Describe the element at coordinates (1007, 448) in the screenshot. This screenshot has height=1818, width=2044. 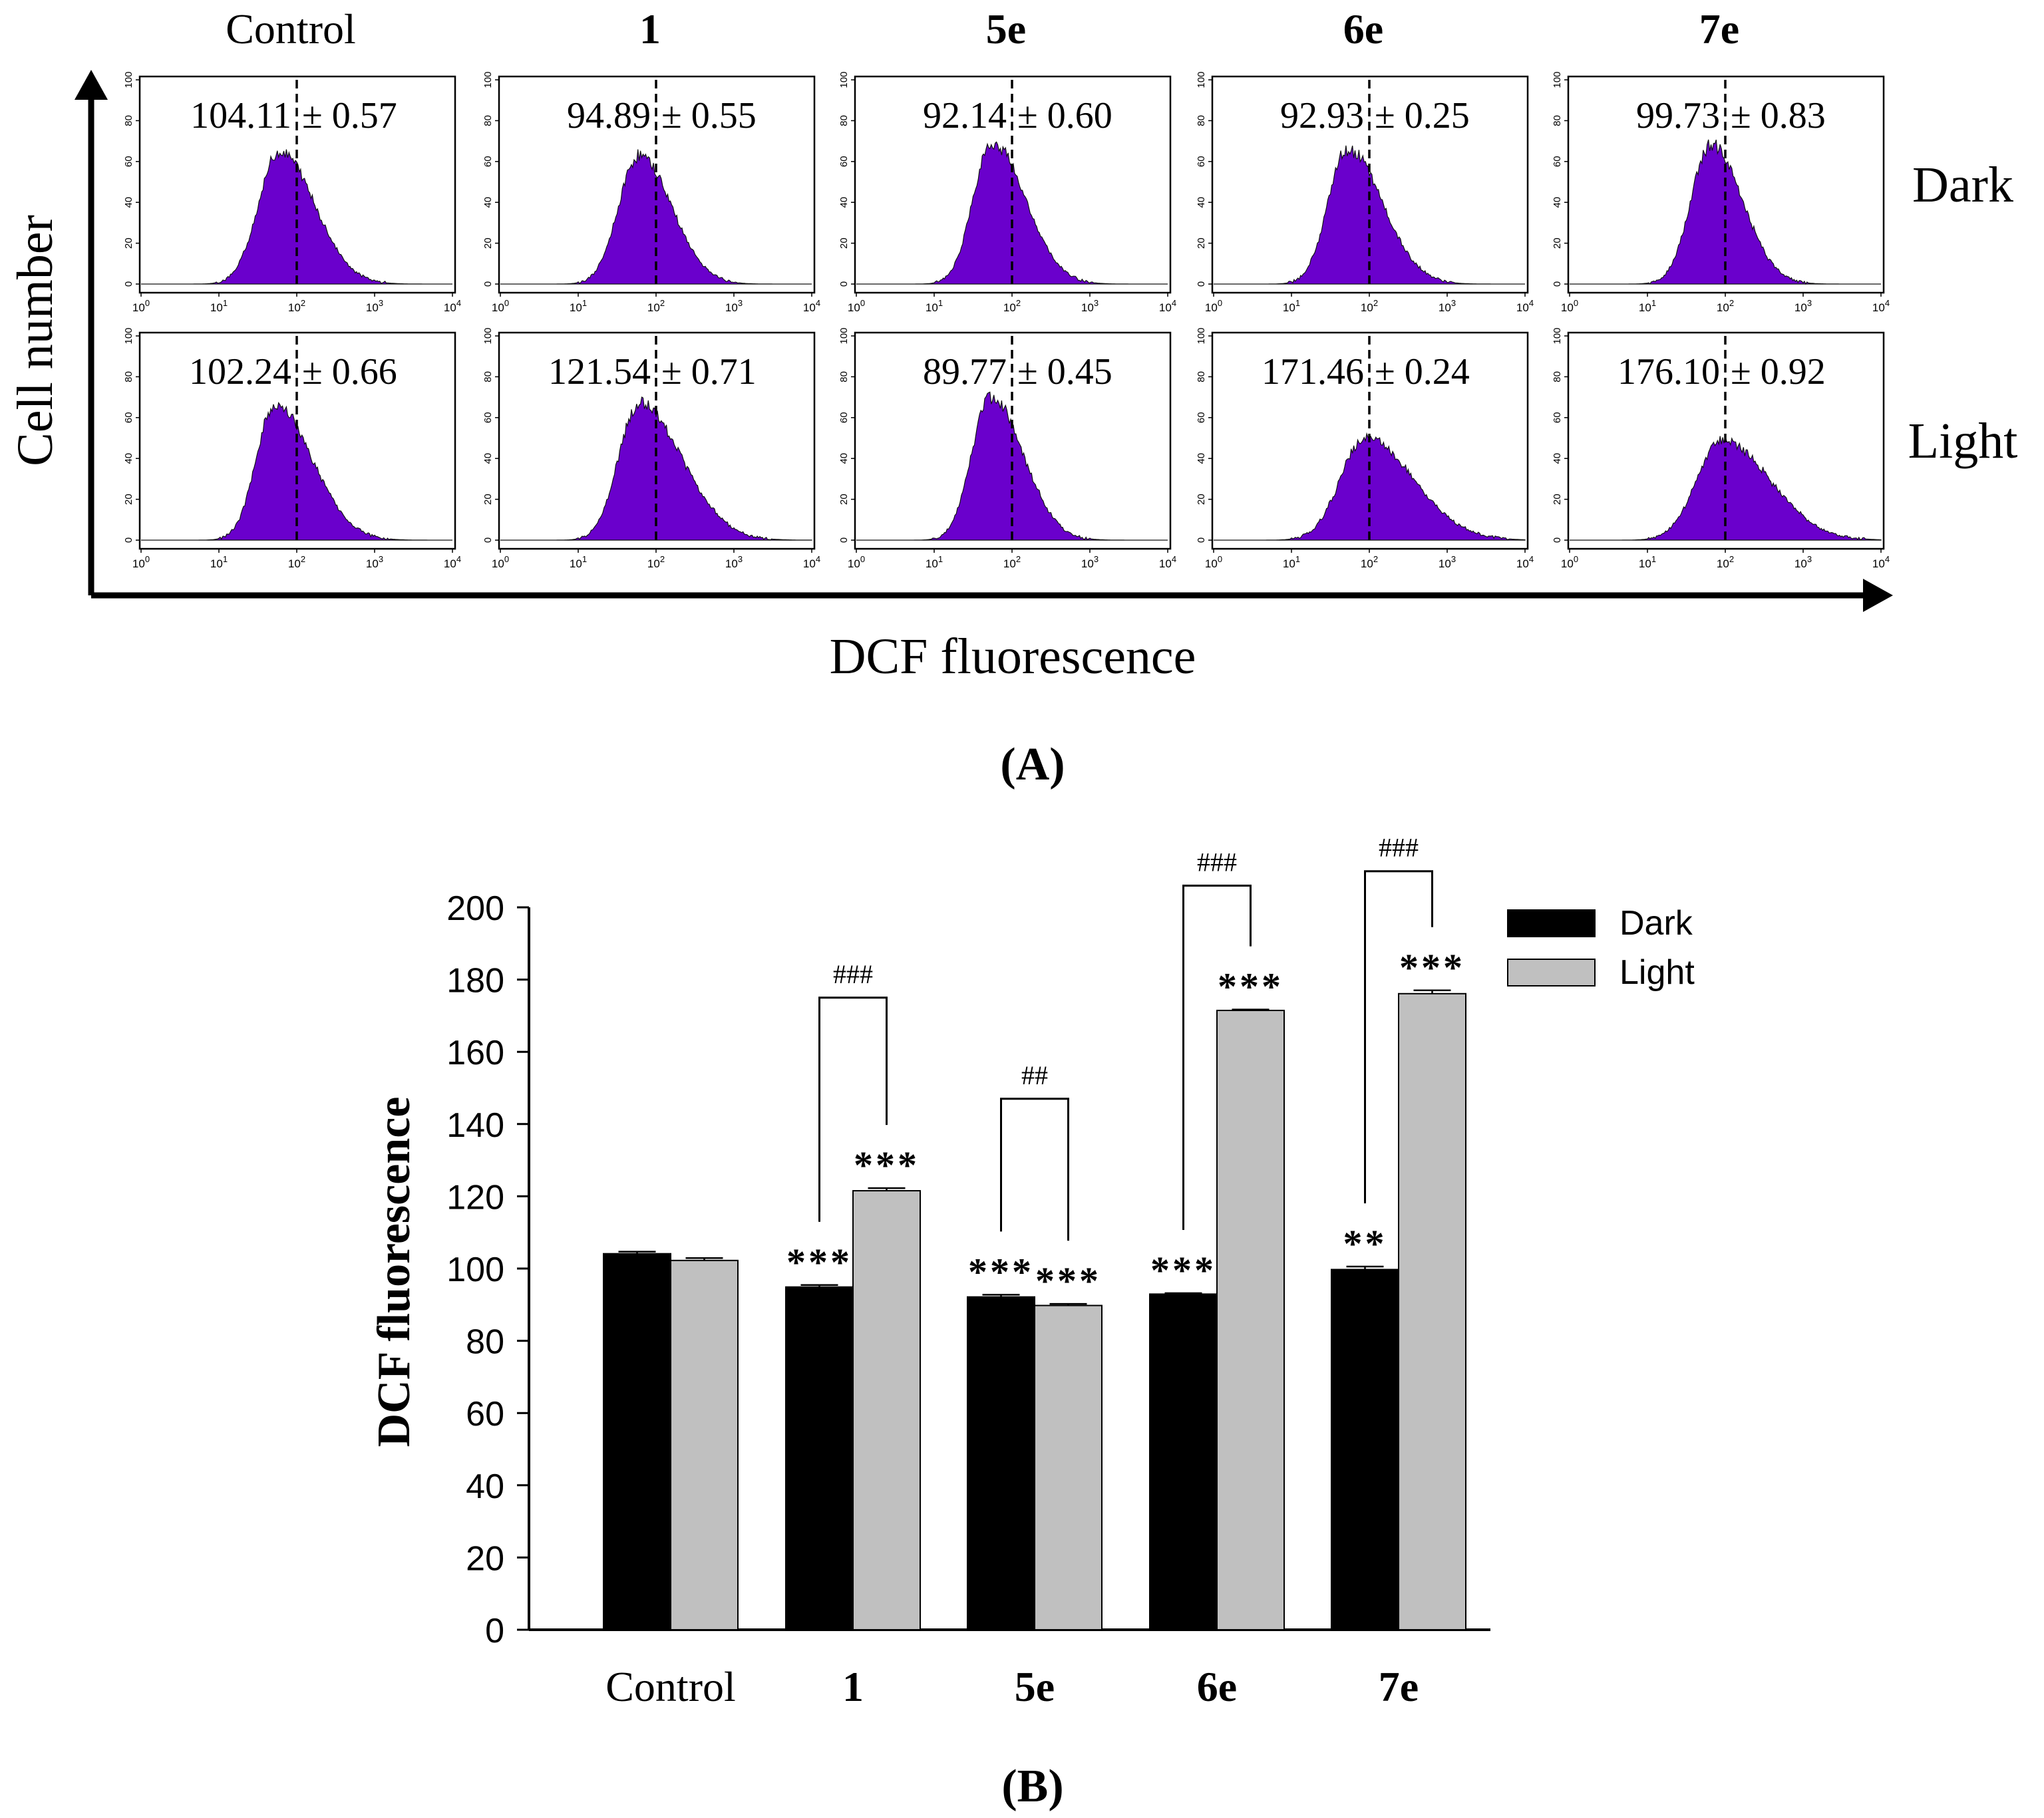
I see `histogram-panel: 89.77 ± 0.45 0 20 40 60 80 100 10⁰ 10¹ 10² 10³ 10⁴` at that location.